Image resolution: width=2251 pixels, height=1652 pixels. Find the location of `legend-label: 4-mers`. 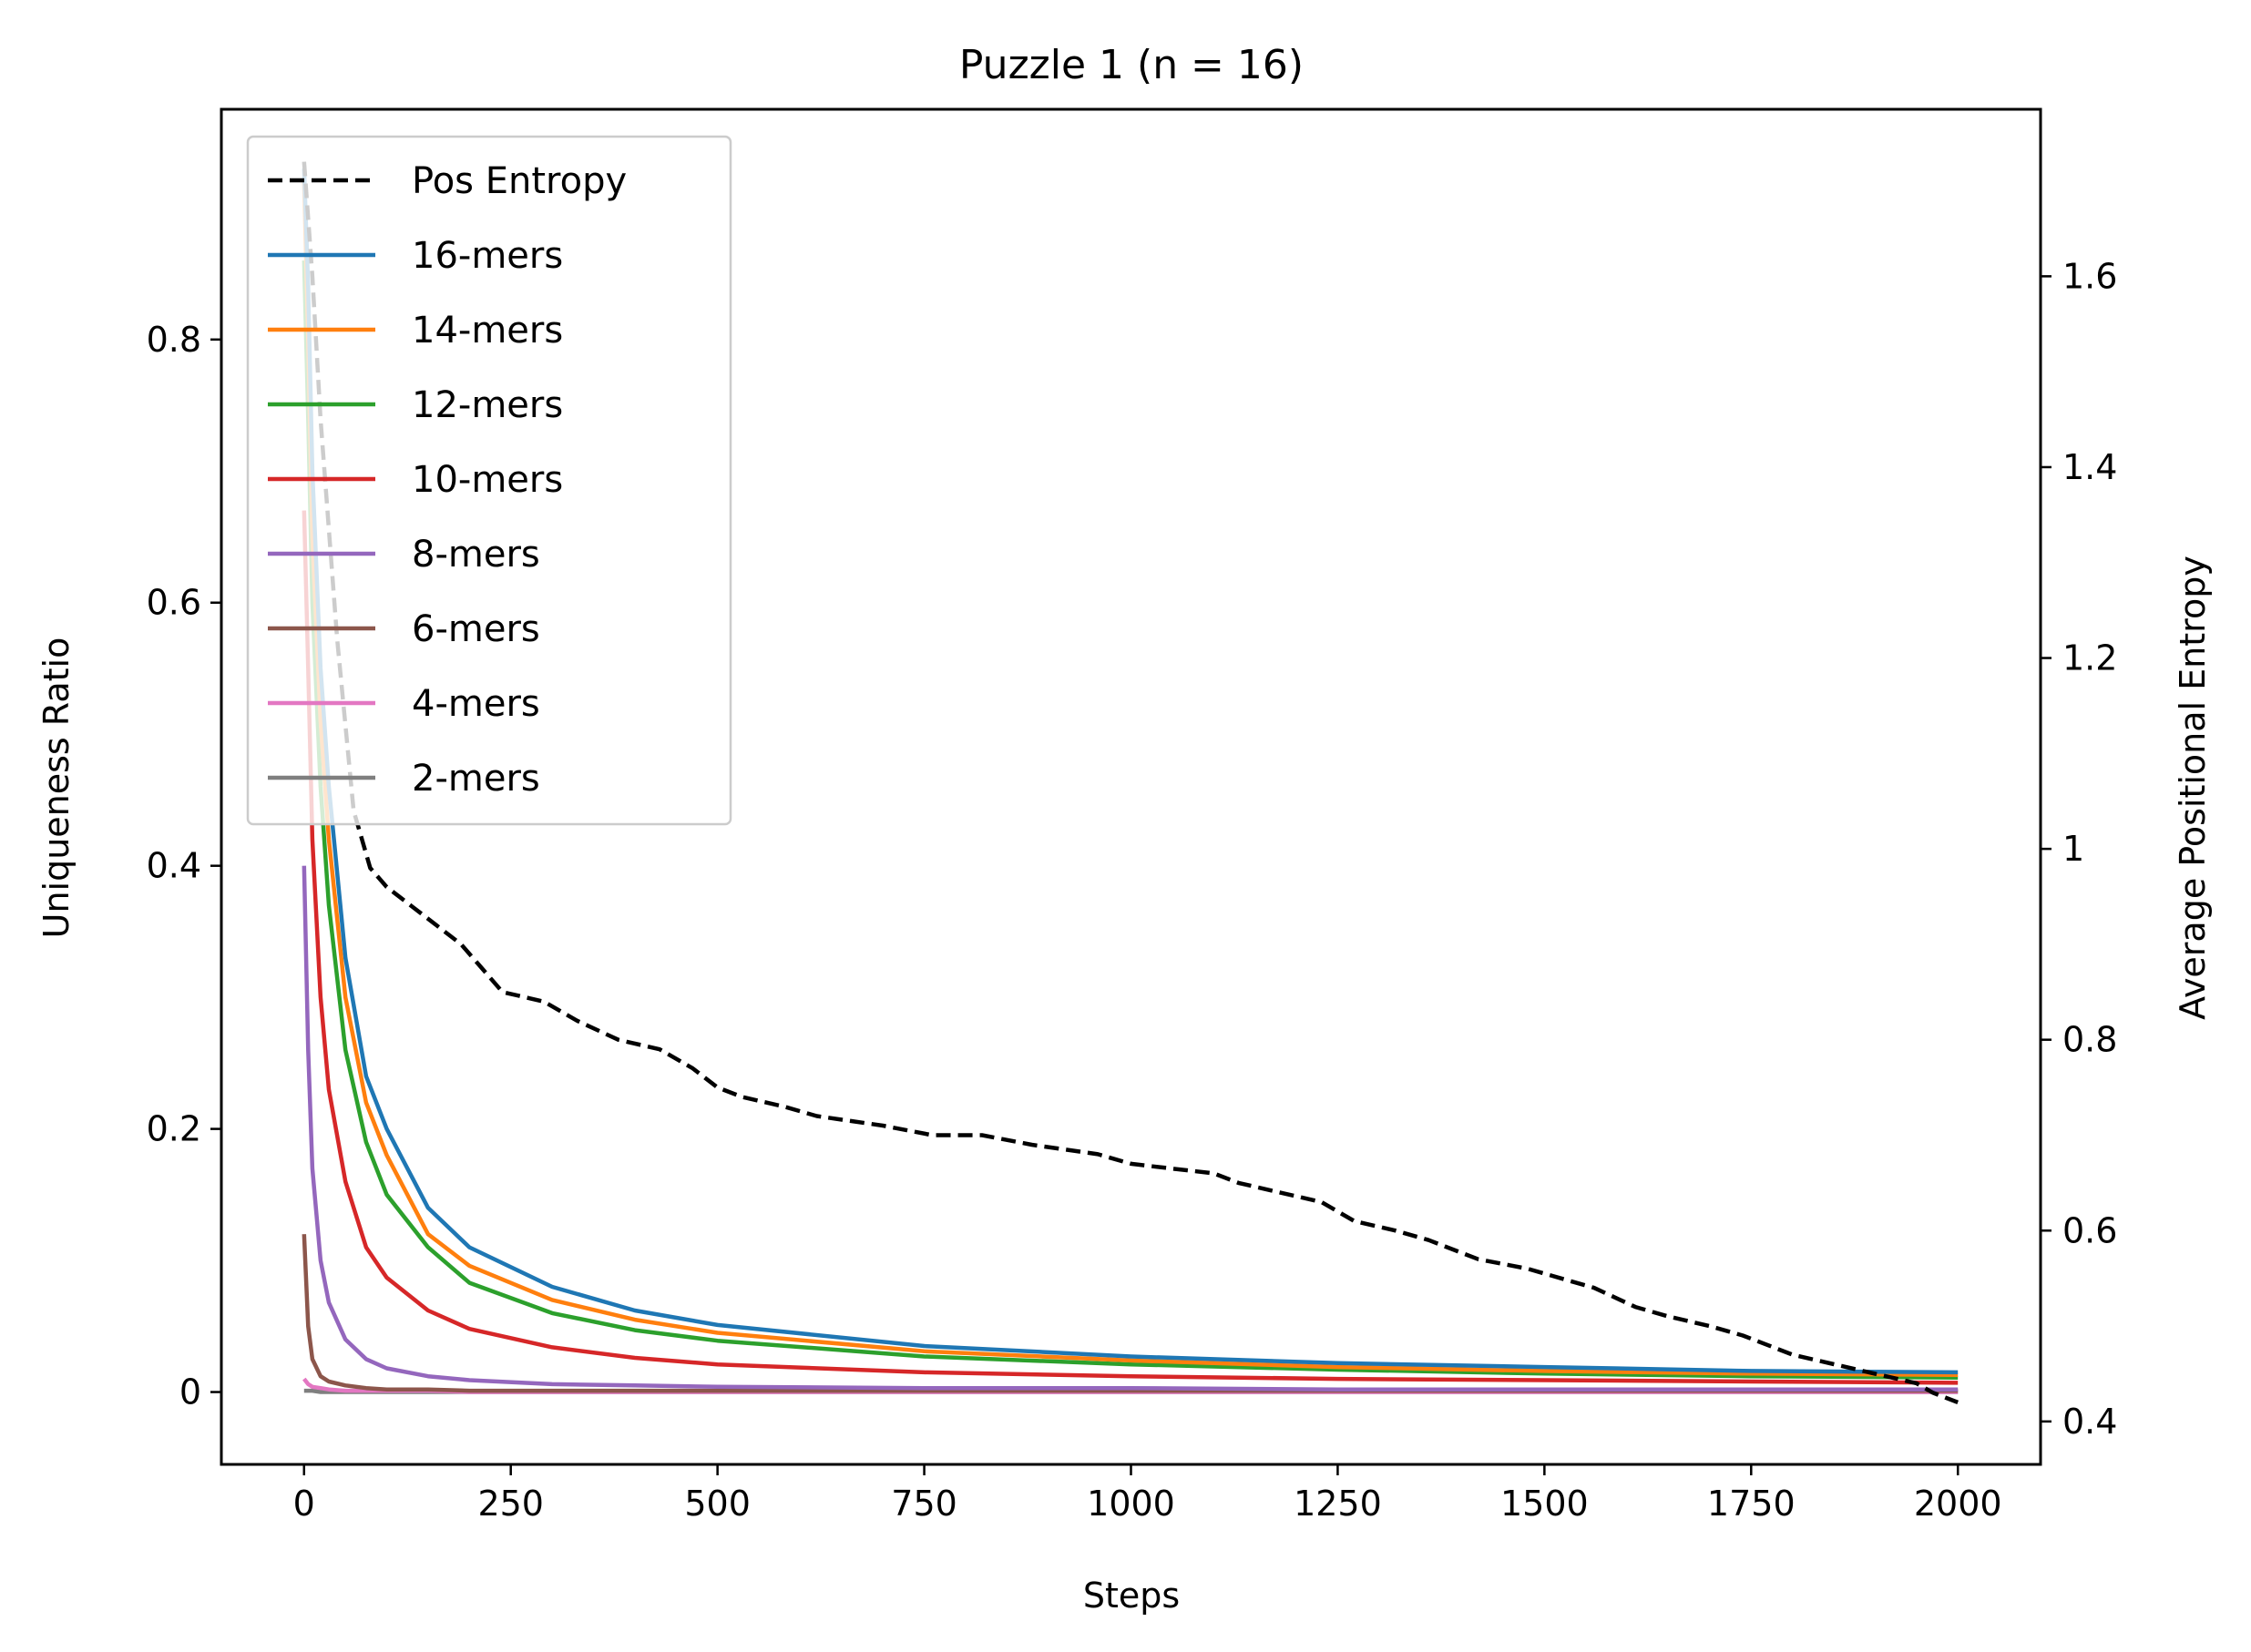

legend-label: 4-mers is located at coordinates (476, 704).